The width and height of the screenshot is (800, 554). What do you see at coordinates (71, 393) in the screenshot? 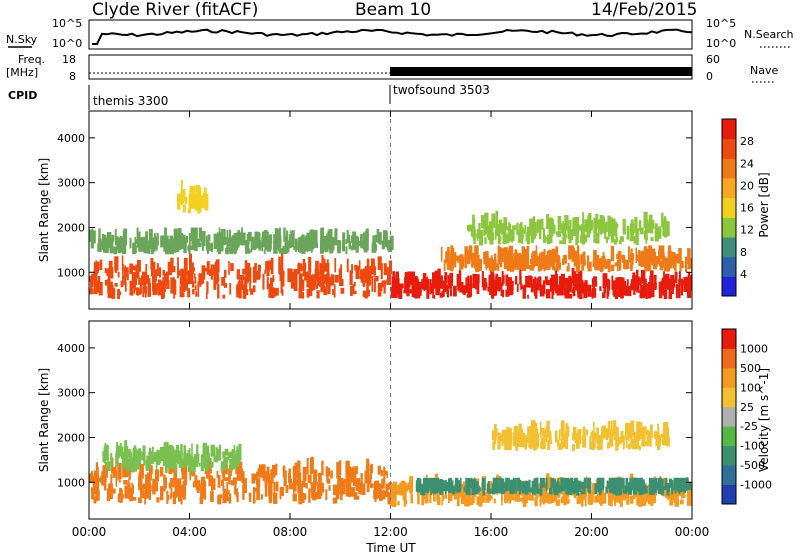
I see `velocity-ytick-label: 3000` at bounding box center [71, 393].